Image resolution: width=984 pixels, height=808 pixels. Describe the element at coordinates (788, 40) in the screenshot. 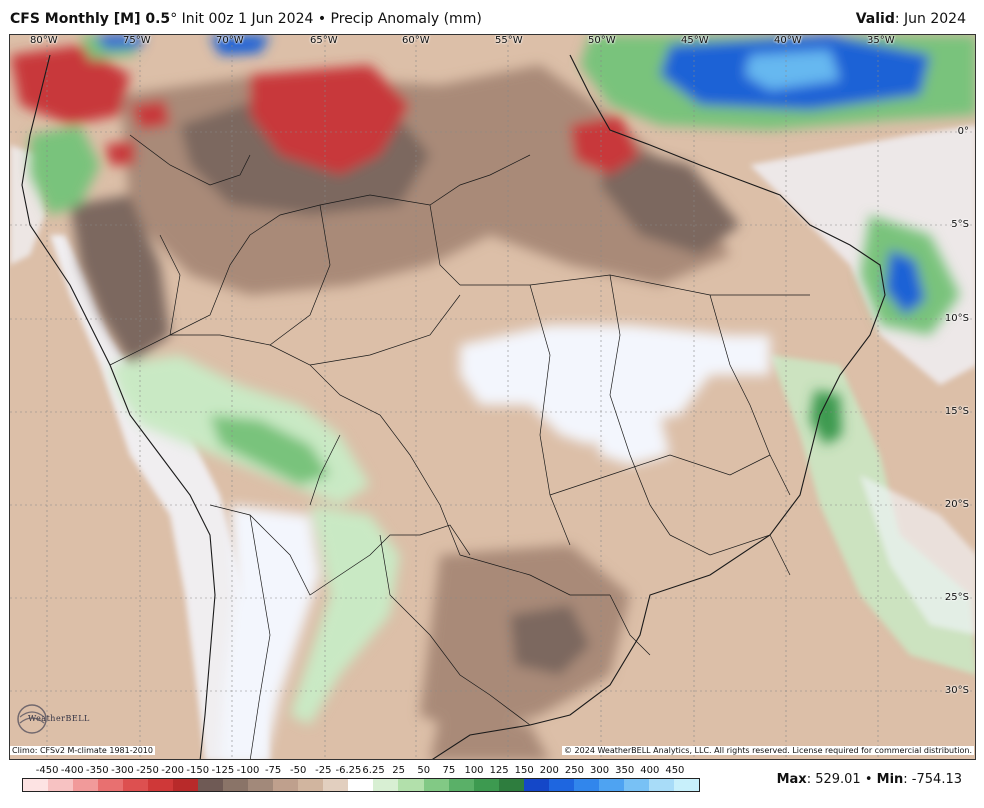

I see `lon-label-40w: 40°W` at that location.